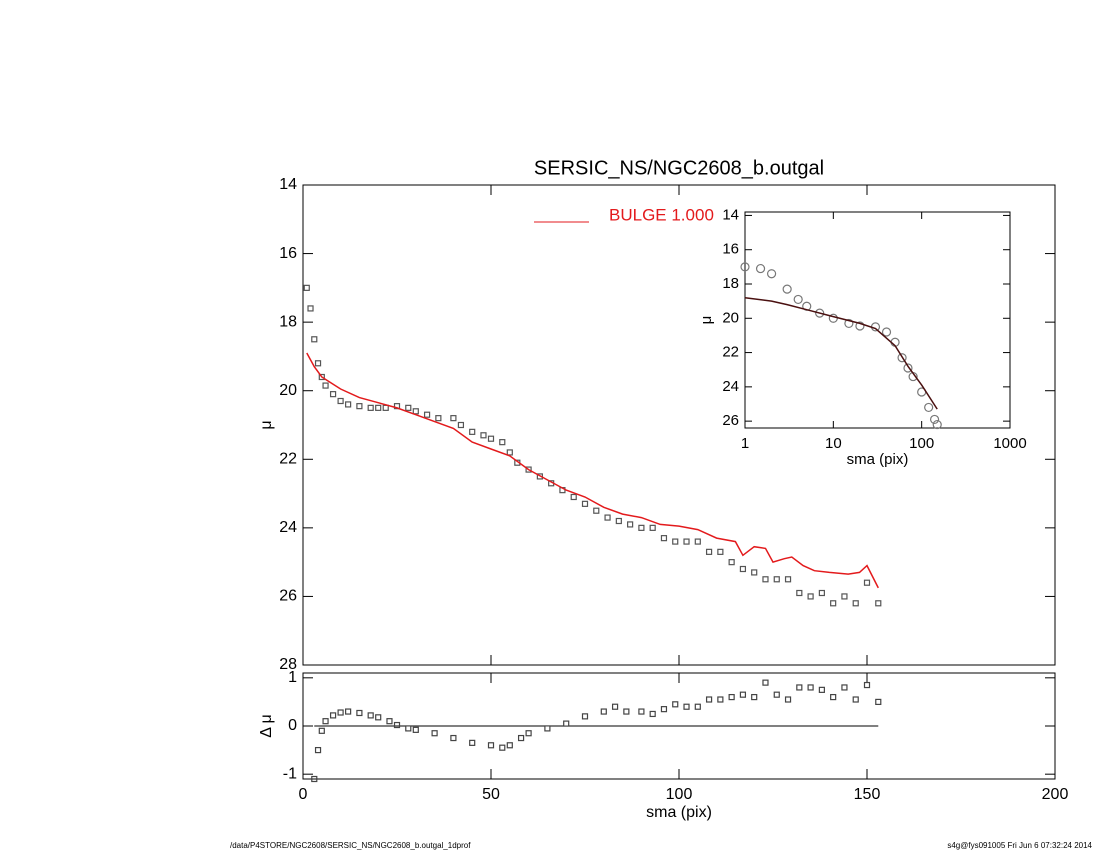 This screenshot has height=850, width=1100. What do you see at coordinates (1009, 443) in the screenshot?
I see `x-tick-label: 1000` at bounding box center [1009, 443].